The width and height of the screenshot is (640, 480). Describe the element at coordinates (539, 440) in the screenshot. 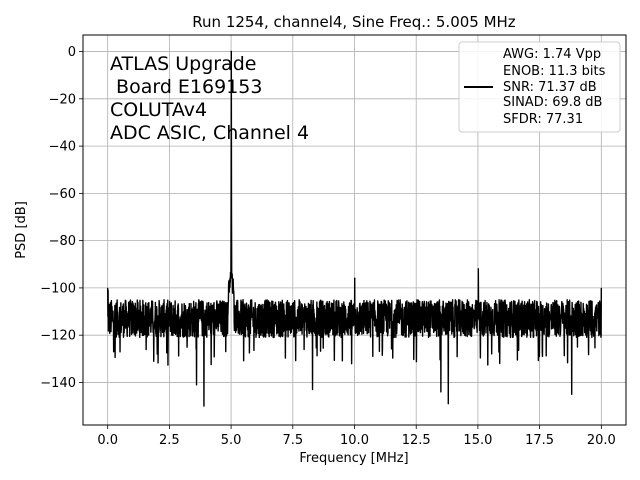

I see `x-tick-label: 17.5` at that location.